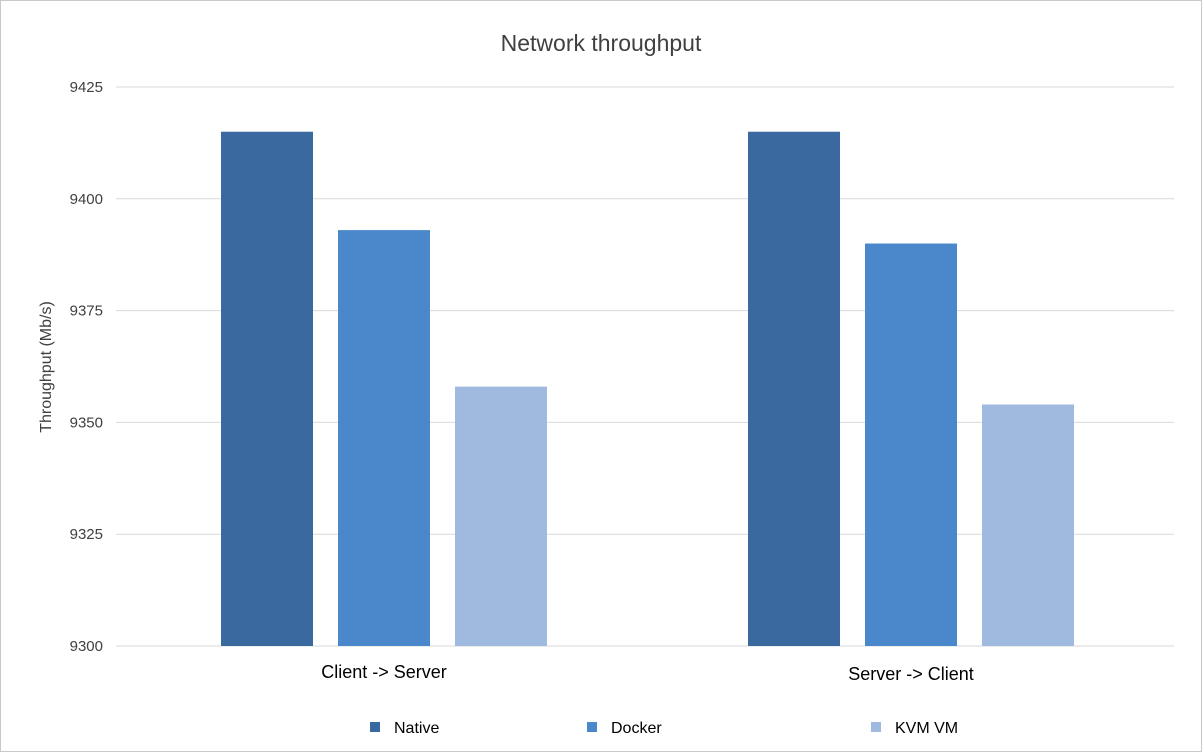 This screenshot has width=1202, height=752. I want to click on y-axis-ticks: 9425 9400 9375 9350 9325 9300, so click(86, 367).